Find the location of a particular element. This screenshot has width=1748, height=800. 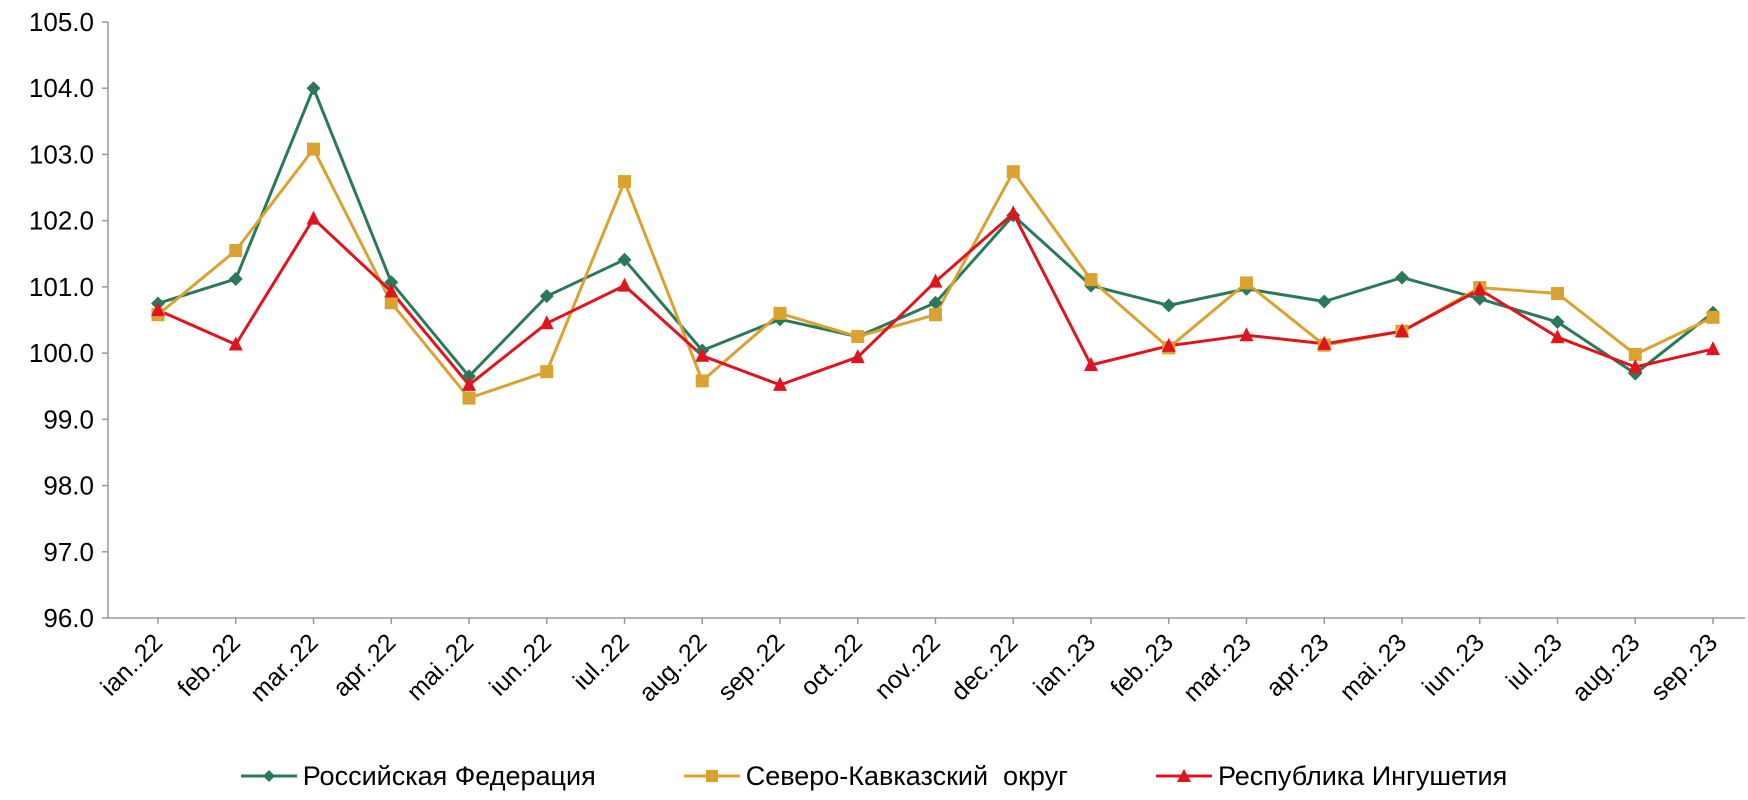

x-tick-label: sep..22 is located at coordinates (751, 667).